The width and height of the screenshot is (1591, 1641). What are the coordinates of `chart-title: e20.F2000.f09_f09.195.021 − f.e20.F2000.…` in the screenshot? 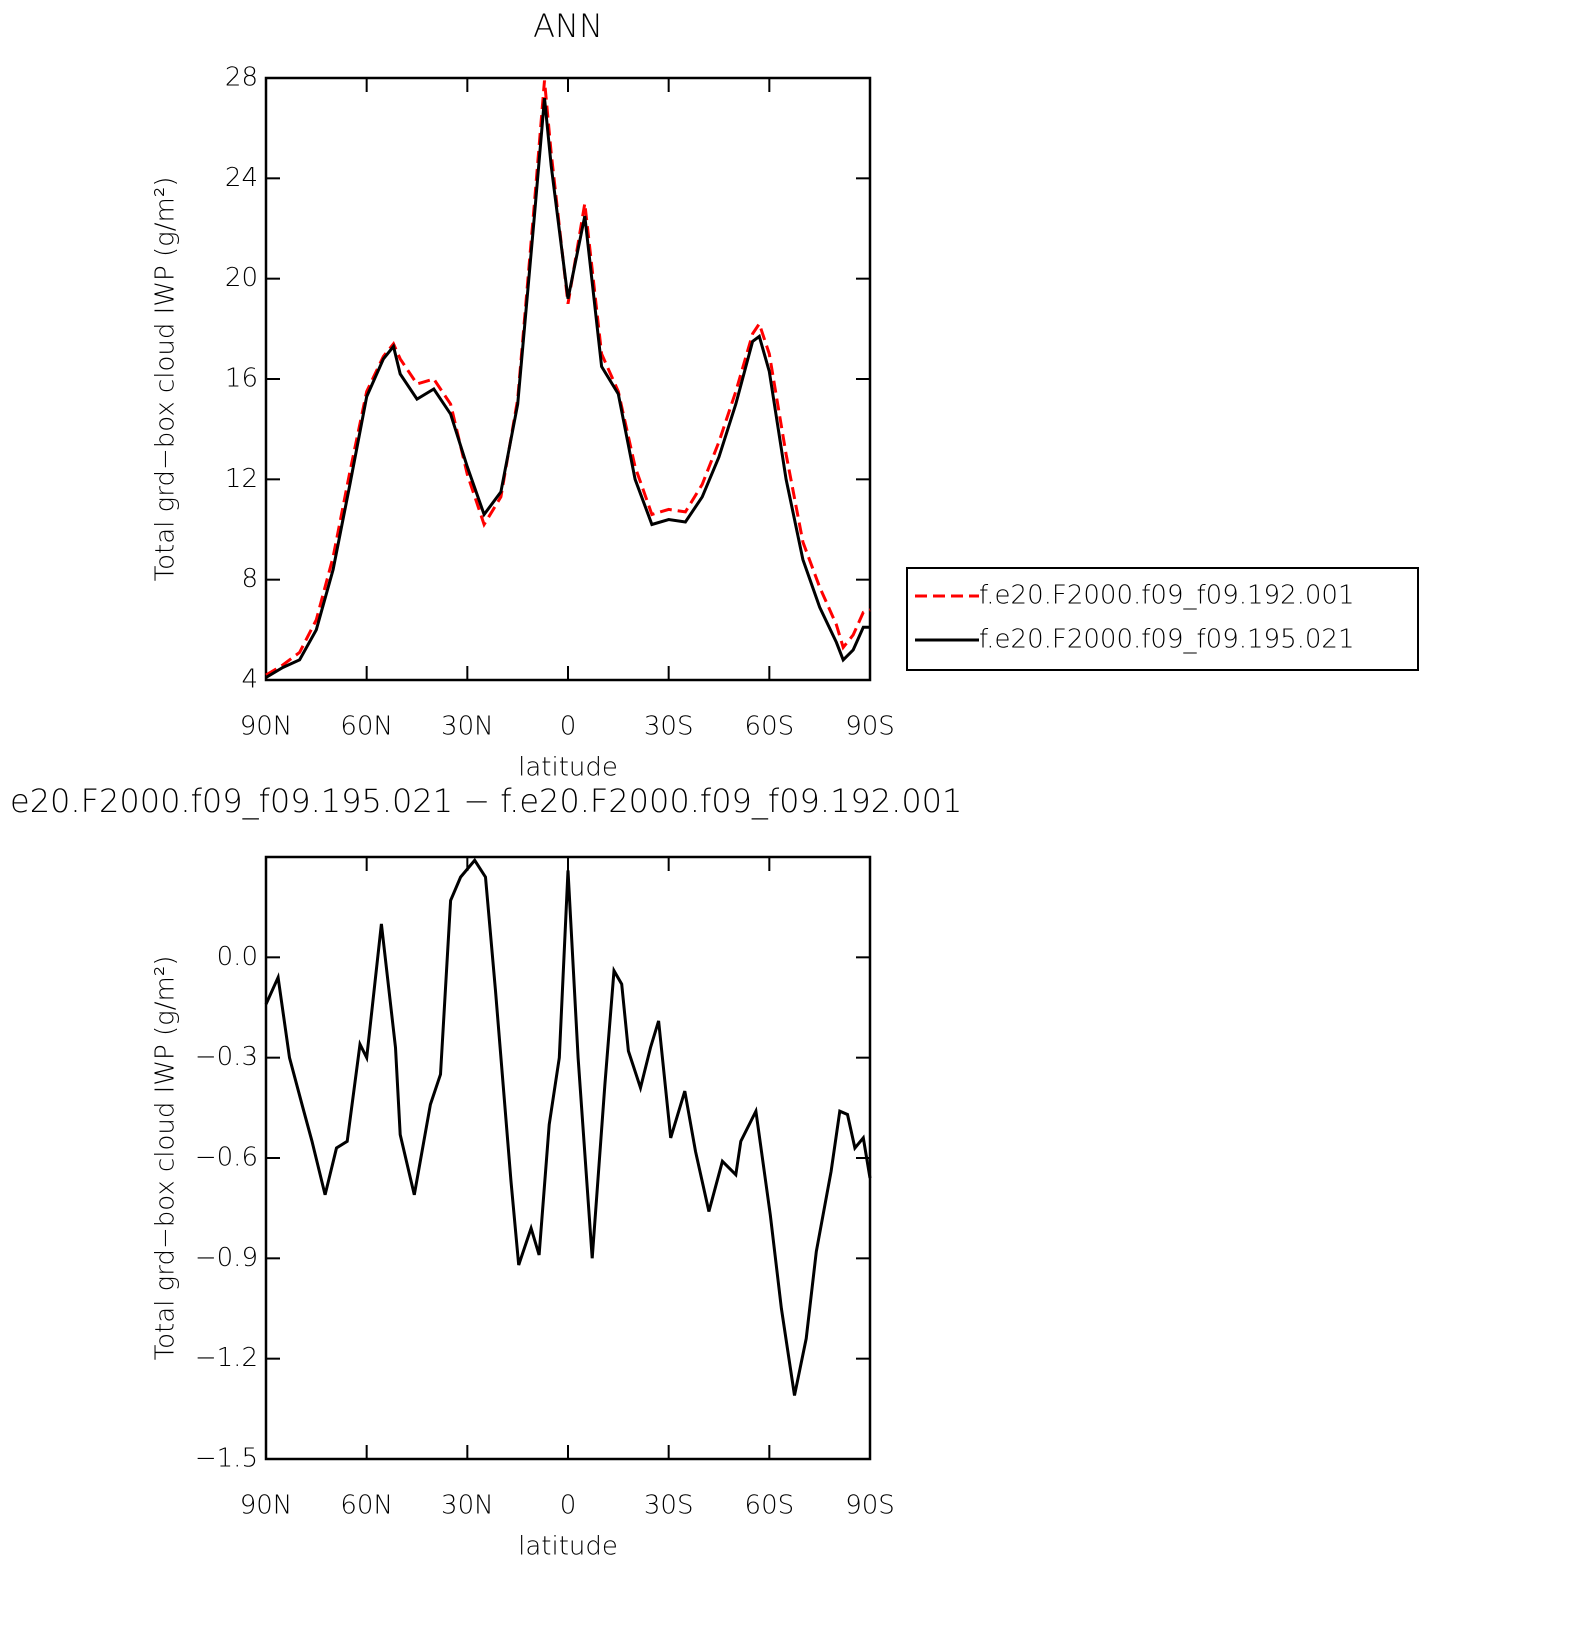 It's located at (486, 801).